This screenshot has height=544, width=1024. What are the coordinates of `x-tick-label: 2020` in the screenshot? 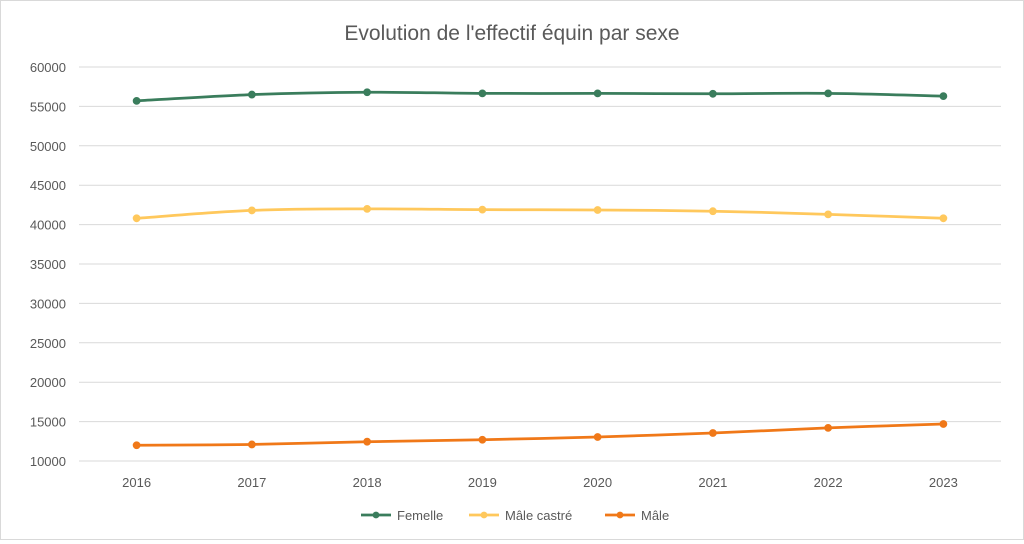 It's located at (597, 482).